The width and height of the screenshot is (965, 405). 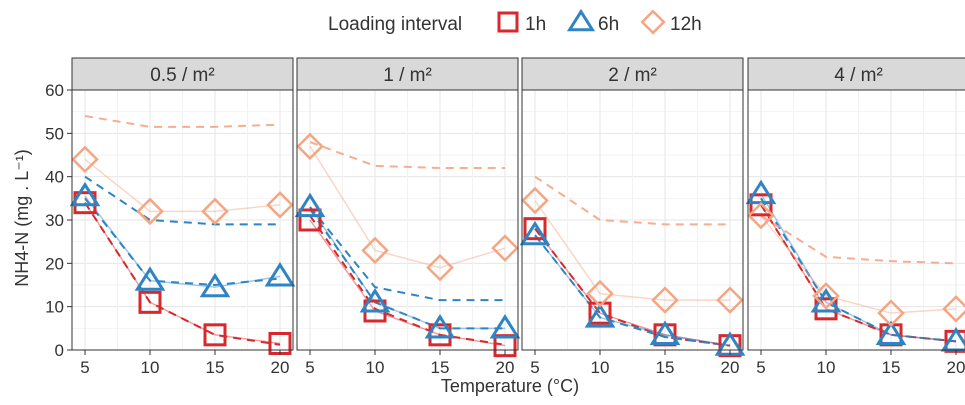 What do you see at coordinates (54, 133) in the screenshot?
I see `y-tick-label: 50` at bounding box center [54, 133].